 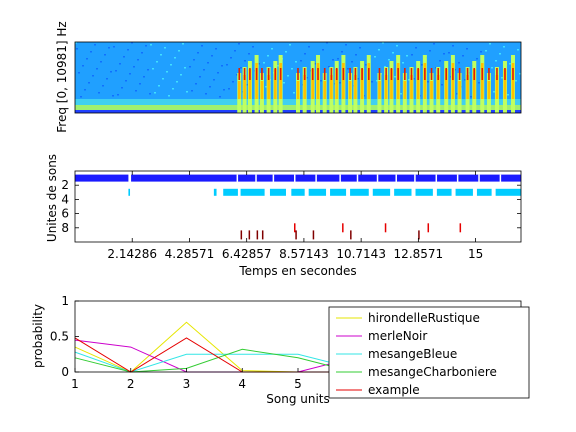 What do you see at coordinates (419, 254) in the screenshot?
I see `units-xtick-label: 12.8571` at bounding box center [419, 254].